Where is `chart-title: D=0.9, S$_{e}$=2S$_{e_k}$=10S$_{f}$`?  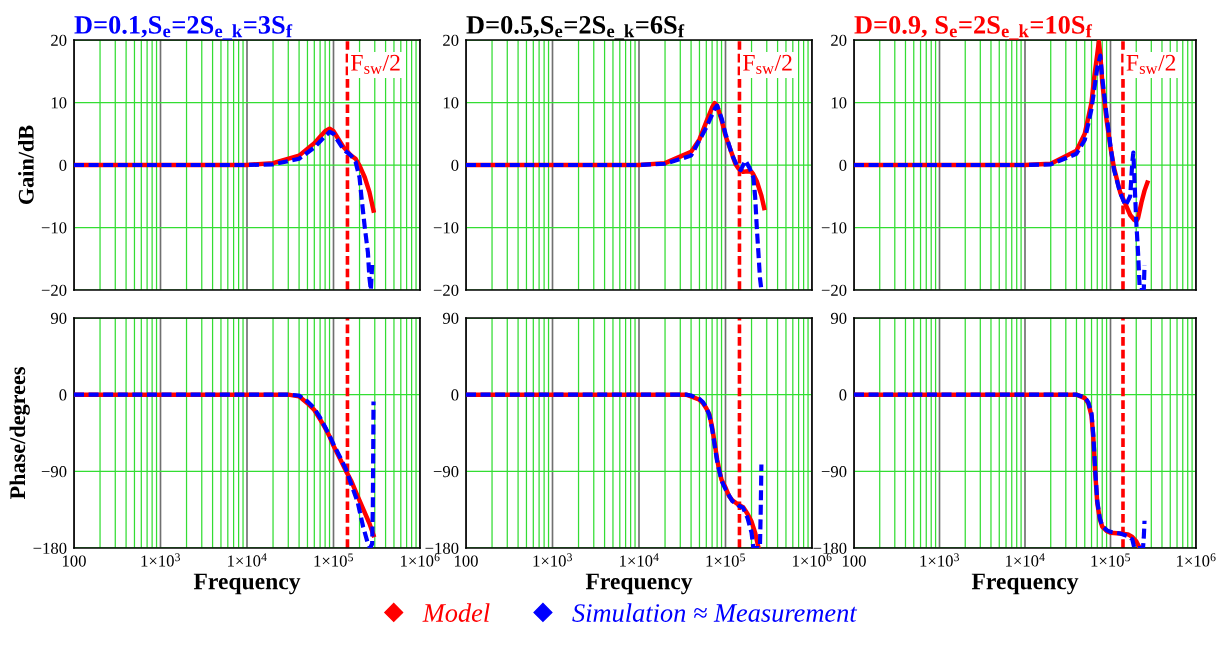 chart-title: D=0.9, S$_{e}$=2S$_{e_k}$=10S$_{f}$ is located at coordinates (973, 27).